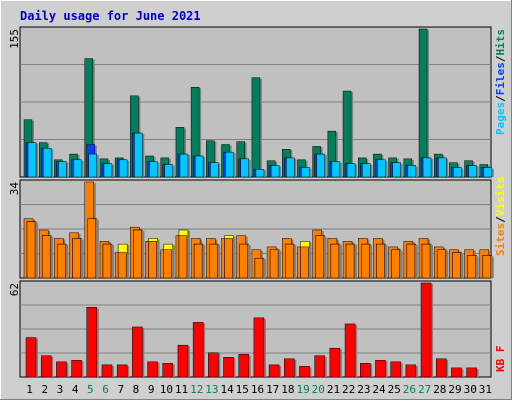 This screenshot has height=405, width=512. Describe the element at coordinates (29, 389) in the screenshot. I see `day-label: 1` at that location.